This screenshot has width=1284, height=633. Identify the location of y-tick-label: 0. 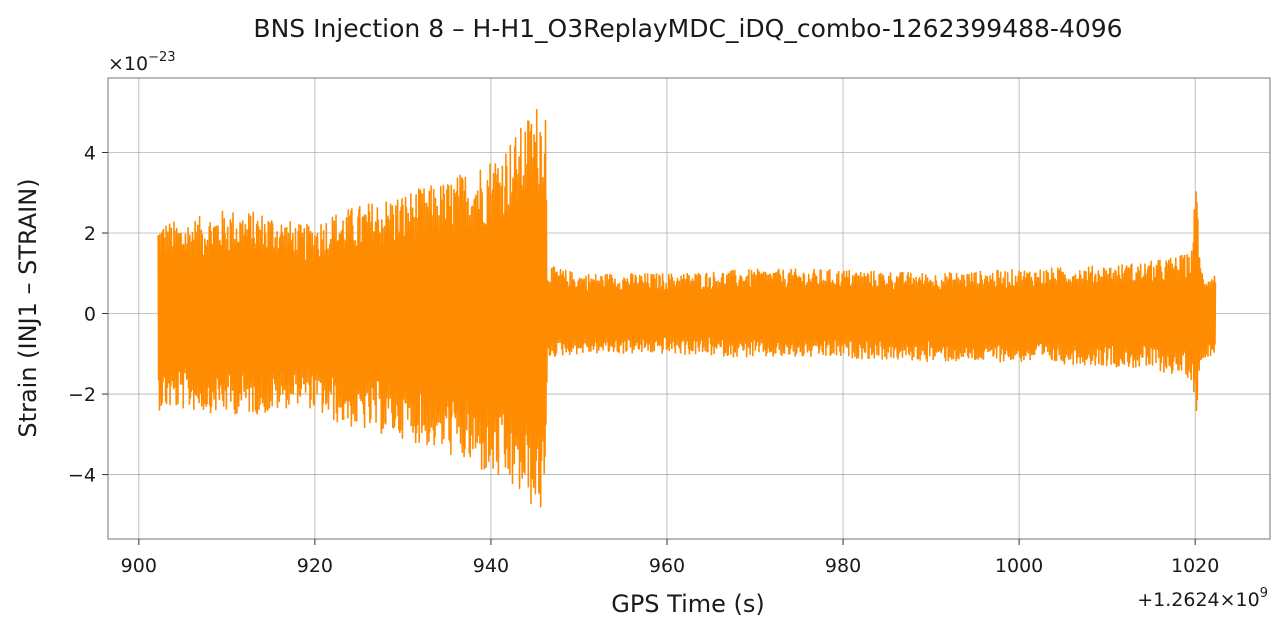
(90, 315).